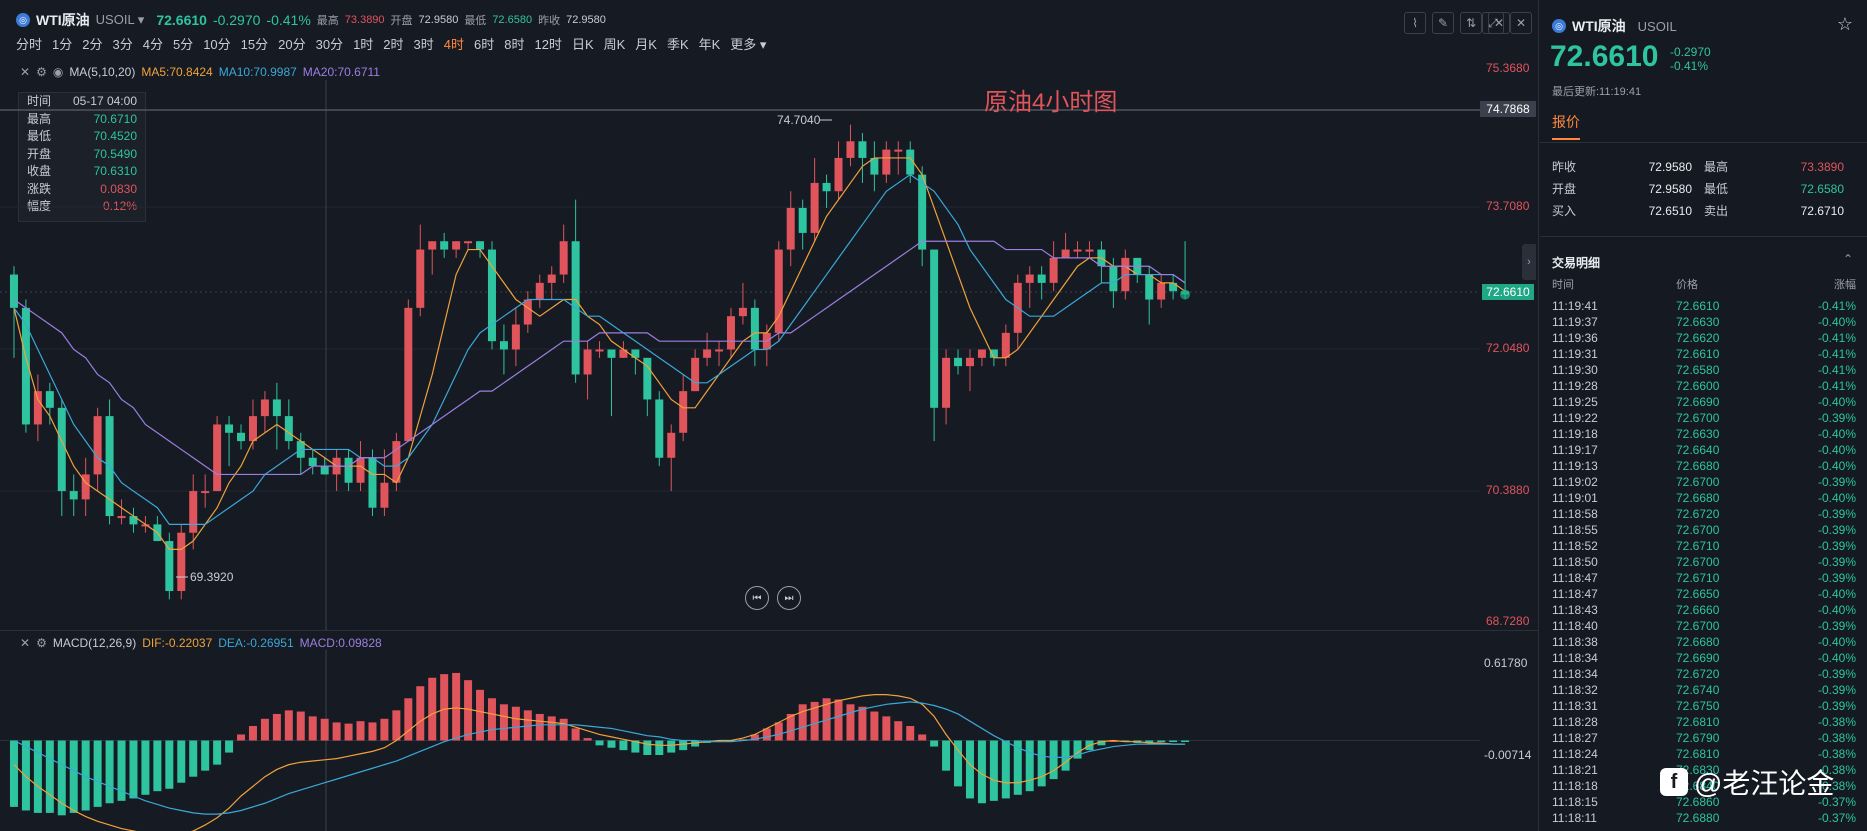 Image resolution: width=1867 pixels, height=831 pixels. What do you see at coordinates (423, 44) in the screenshot?
I see `timeframe-12: 3时` at bounding box center [423, 44].